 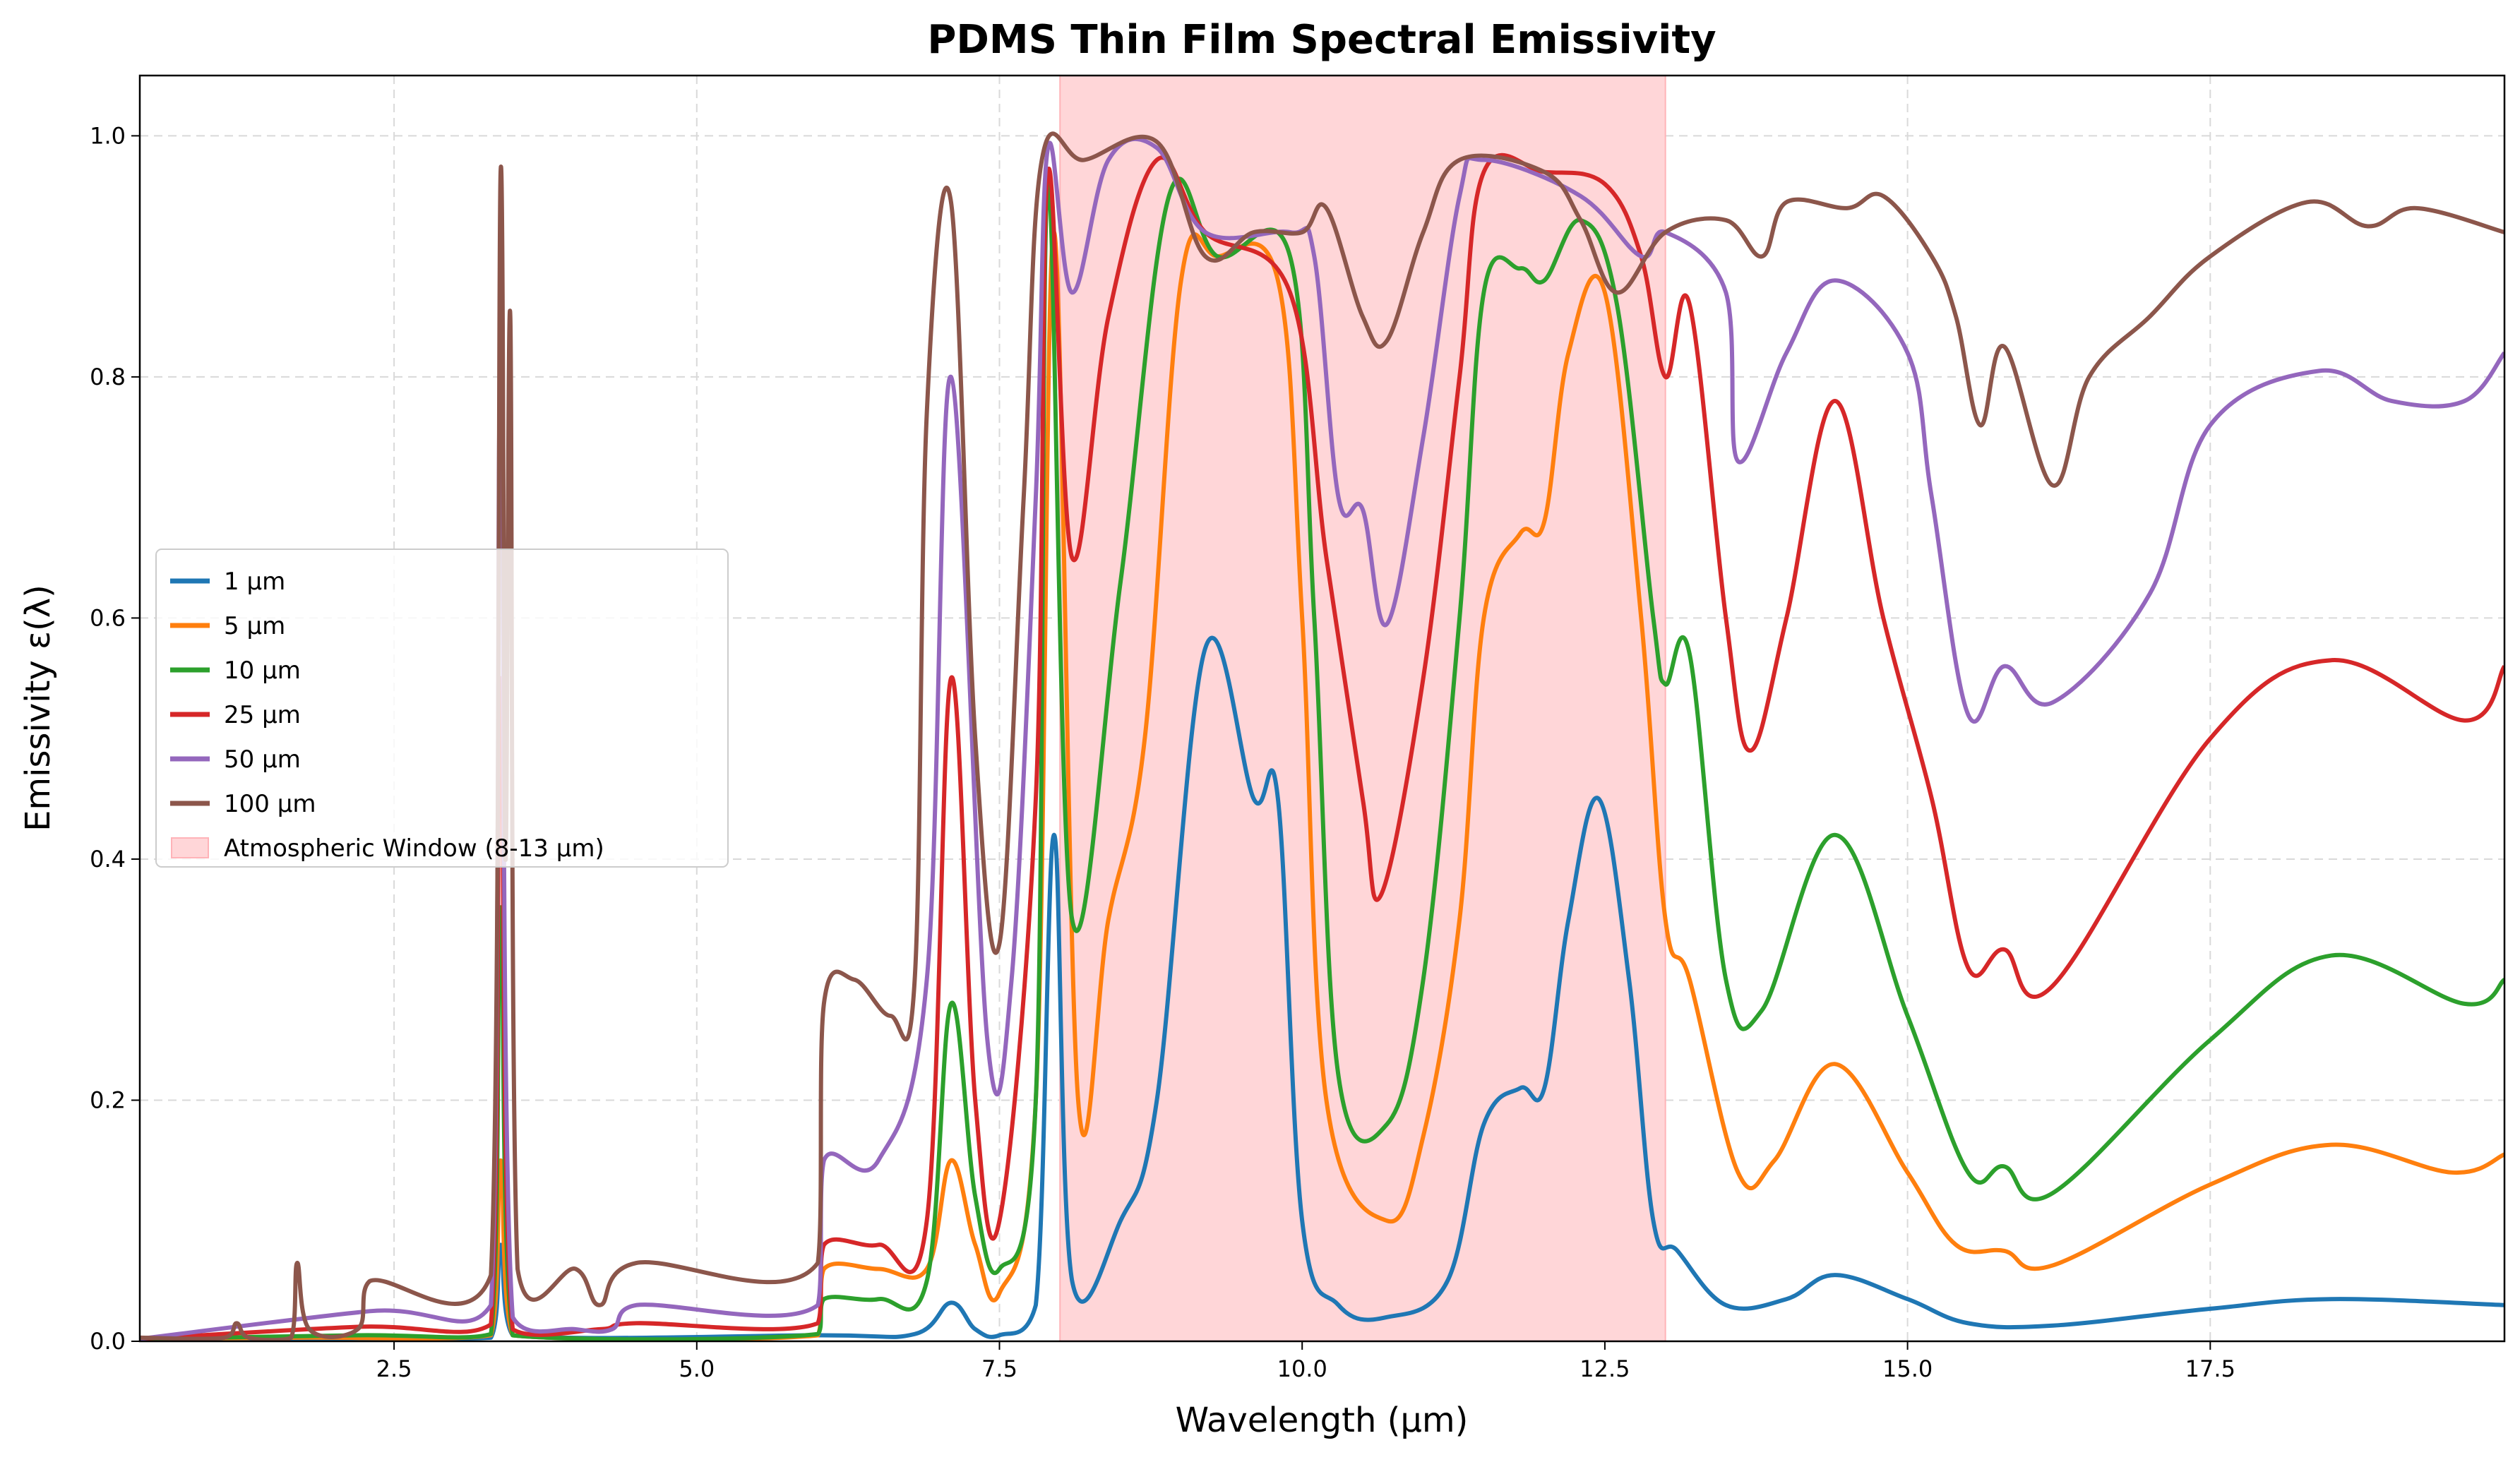 I want to click on y-axis-ticks: 0.0 0.2 0.4 0.6 0.8 1.0, so click(x=115, y=738).